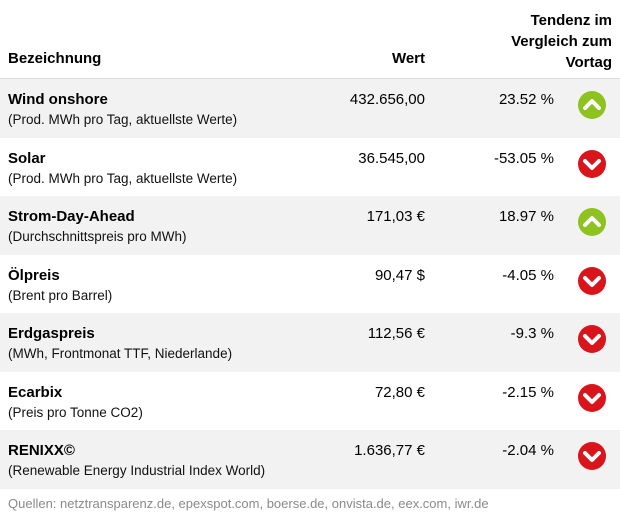  What do you see at coordinates (571, 20) in the screenshot?
I see `column-header-trend-line1: Tendenz im` at bounding box center [571, 20].